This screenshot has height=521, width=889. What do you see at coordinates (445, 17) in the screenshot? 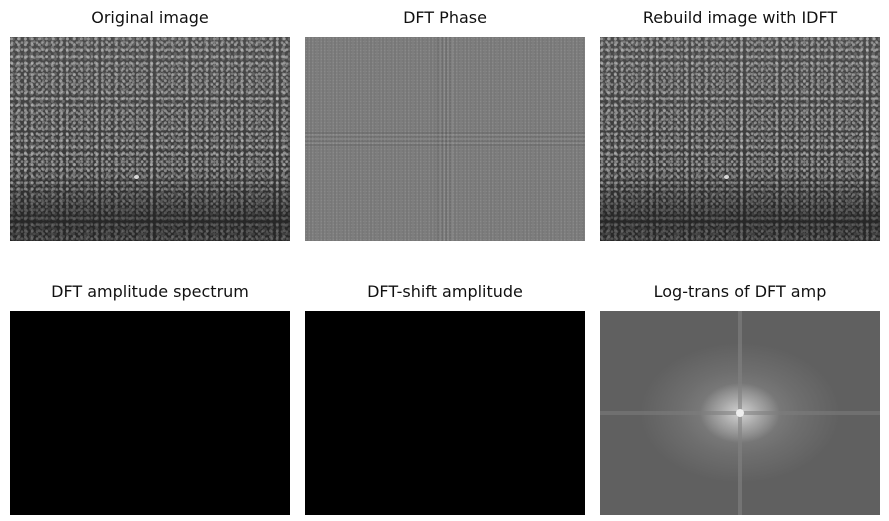
I see `panel-title: DFT Phase` at bounding box center [445, 17].